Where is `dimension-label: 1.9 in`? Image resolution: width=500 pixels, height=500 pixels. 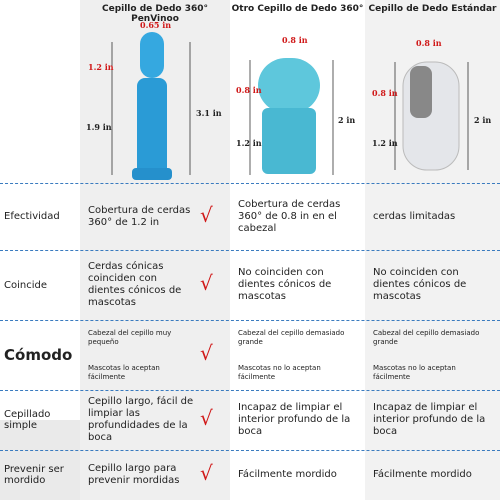
dimension-label: 1.9 in is located at coordinates (99, 127).